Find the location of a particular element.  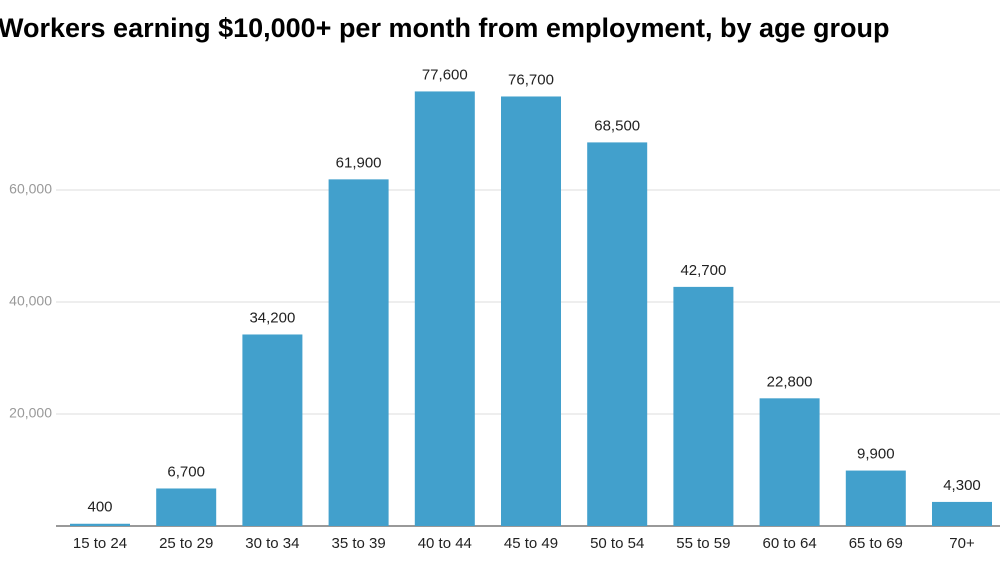

value-label: 68,500 is located at coordinates (617, 125).